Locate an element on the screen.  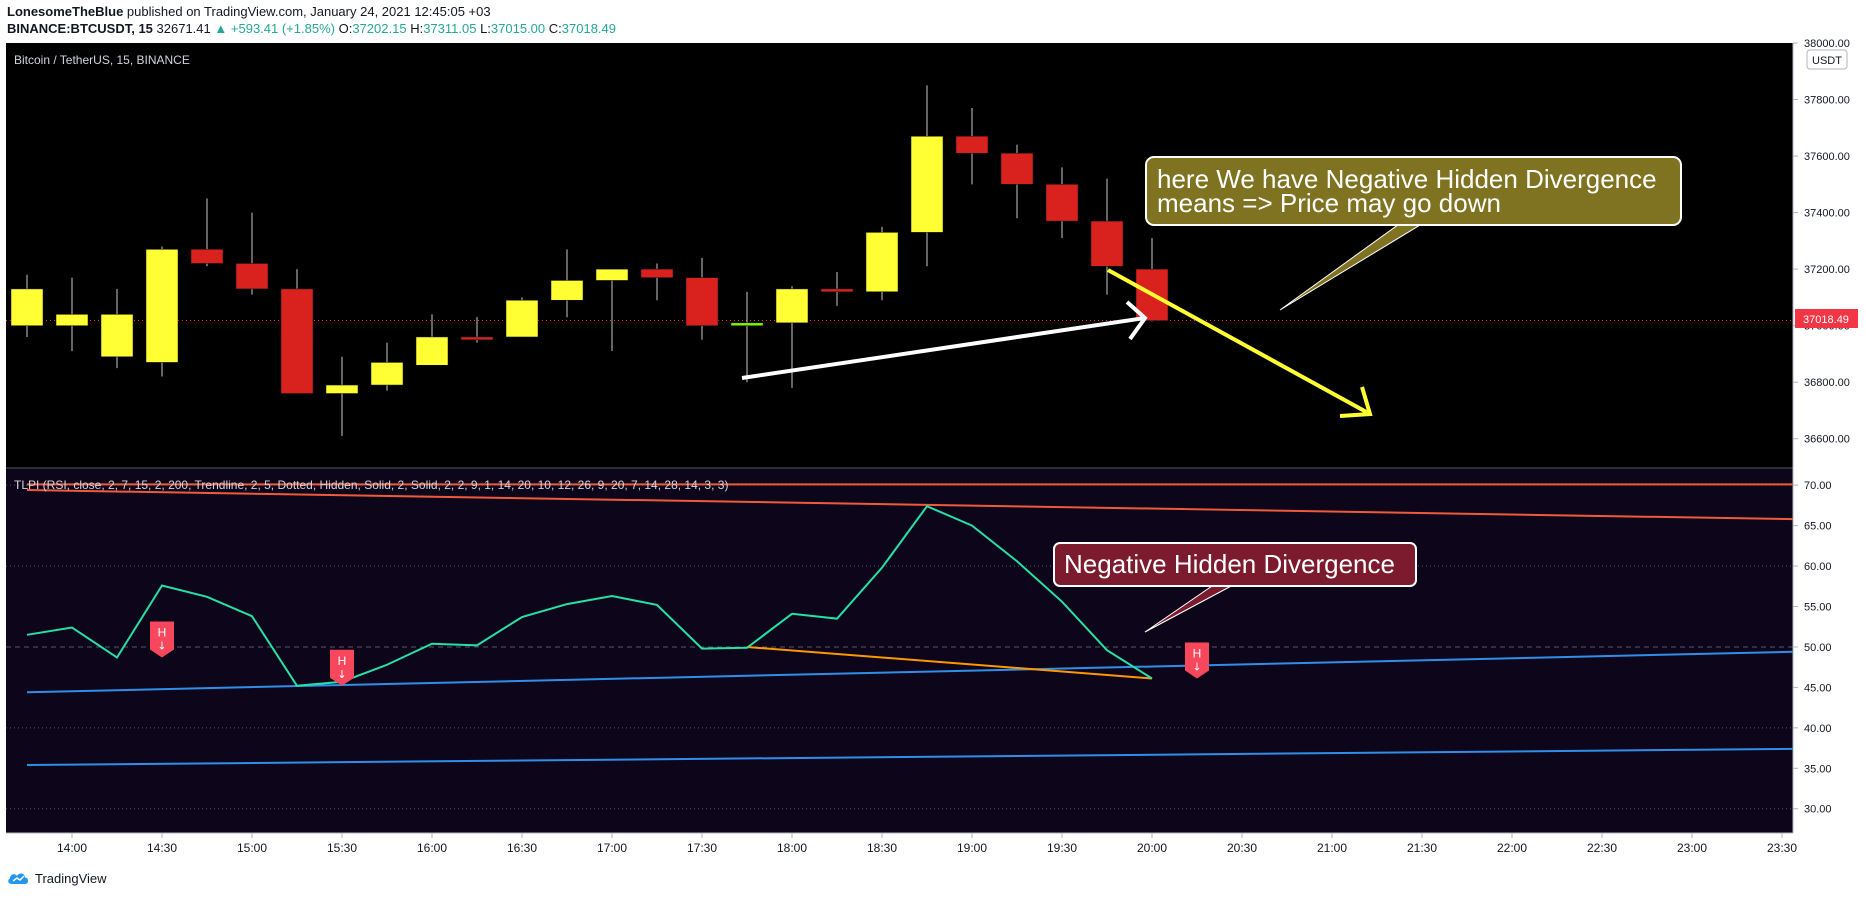
time-tick-label: 23:30 is located at coordinates (1782, 848).